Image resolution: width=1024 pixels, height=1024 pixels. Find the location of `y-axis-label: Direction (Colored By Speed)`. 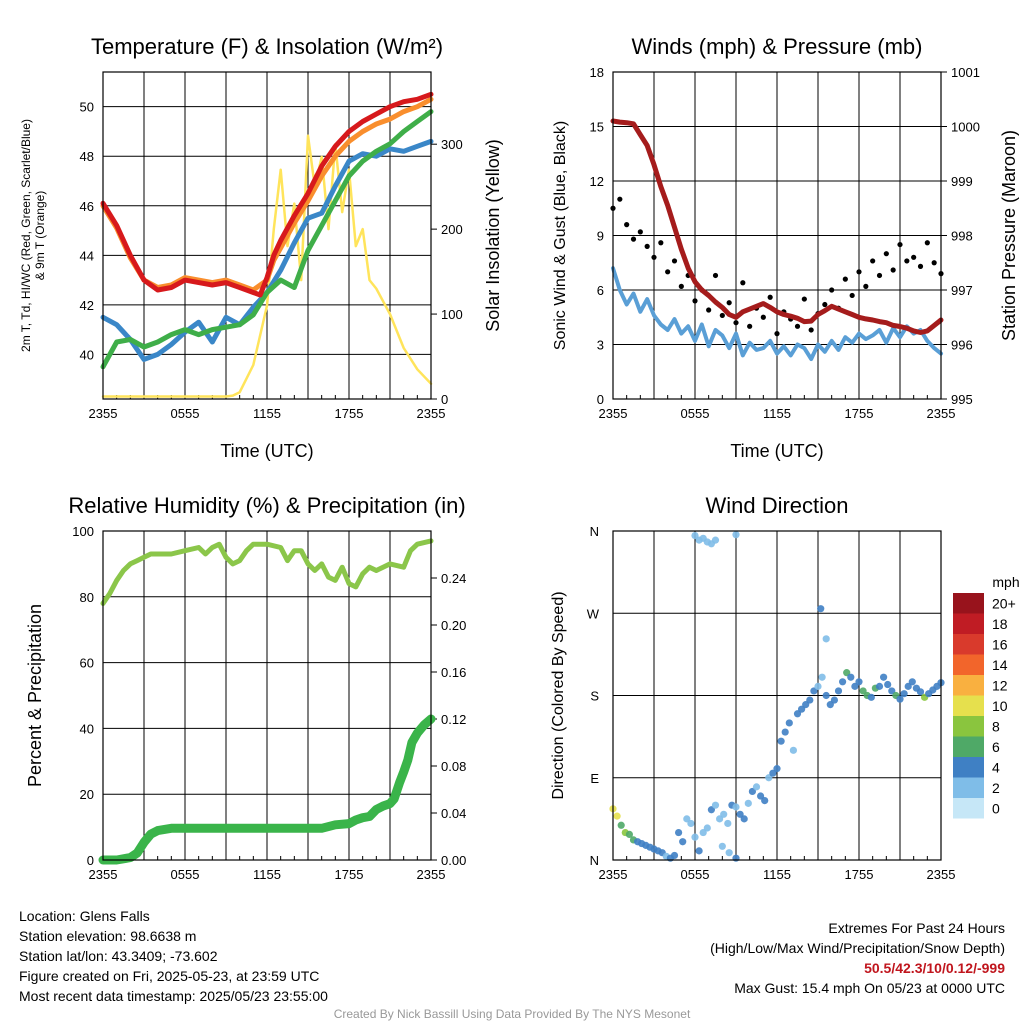

y-axis-label: Direction (Colored By Speed) is located at coordinates (558, 695).